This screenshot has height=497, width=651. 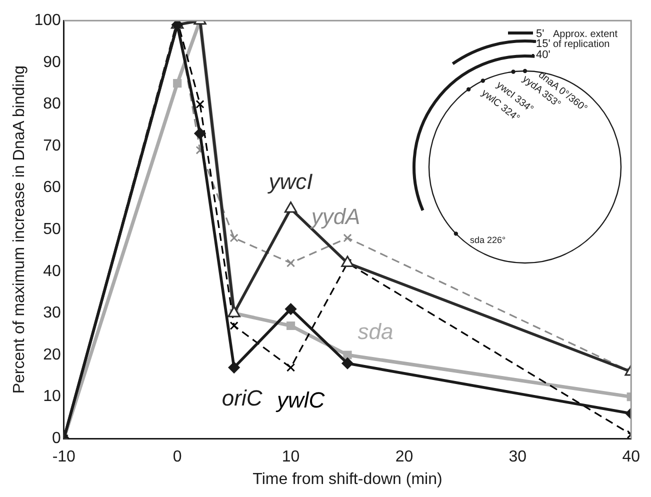 I want to click on y-tick-label: 40, so click(x=52, y=271).